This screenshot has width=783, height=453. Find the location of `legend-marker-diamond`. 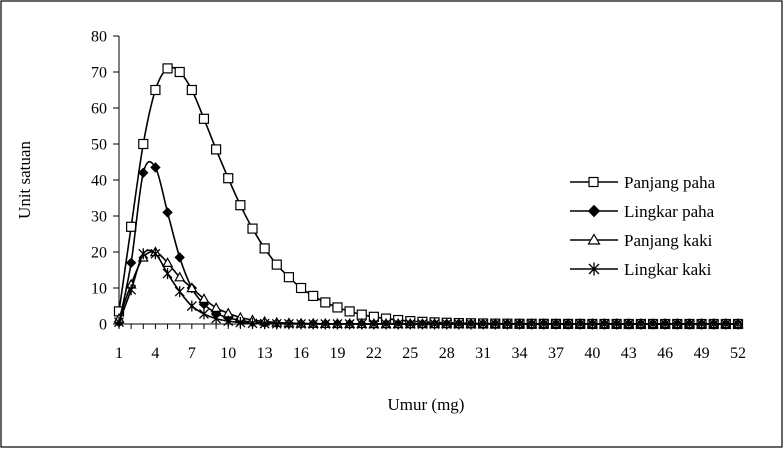

legend-marker-diamond is located at coordinates (594, 211).